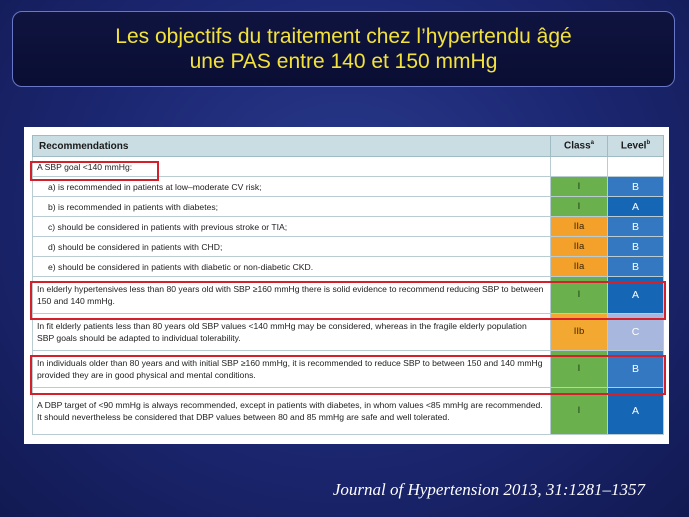 Image resolution: width=689 pixels, height=517 pixels. What do you see at coordinates (343, 61) in the screenshot?
I see `slide-title-line-2: une PAS entre 140 et 150 mmHg` at bounding box center [343, 61].